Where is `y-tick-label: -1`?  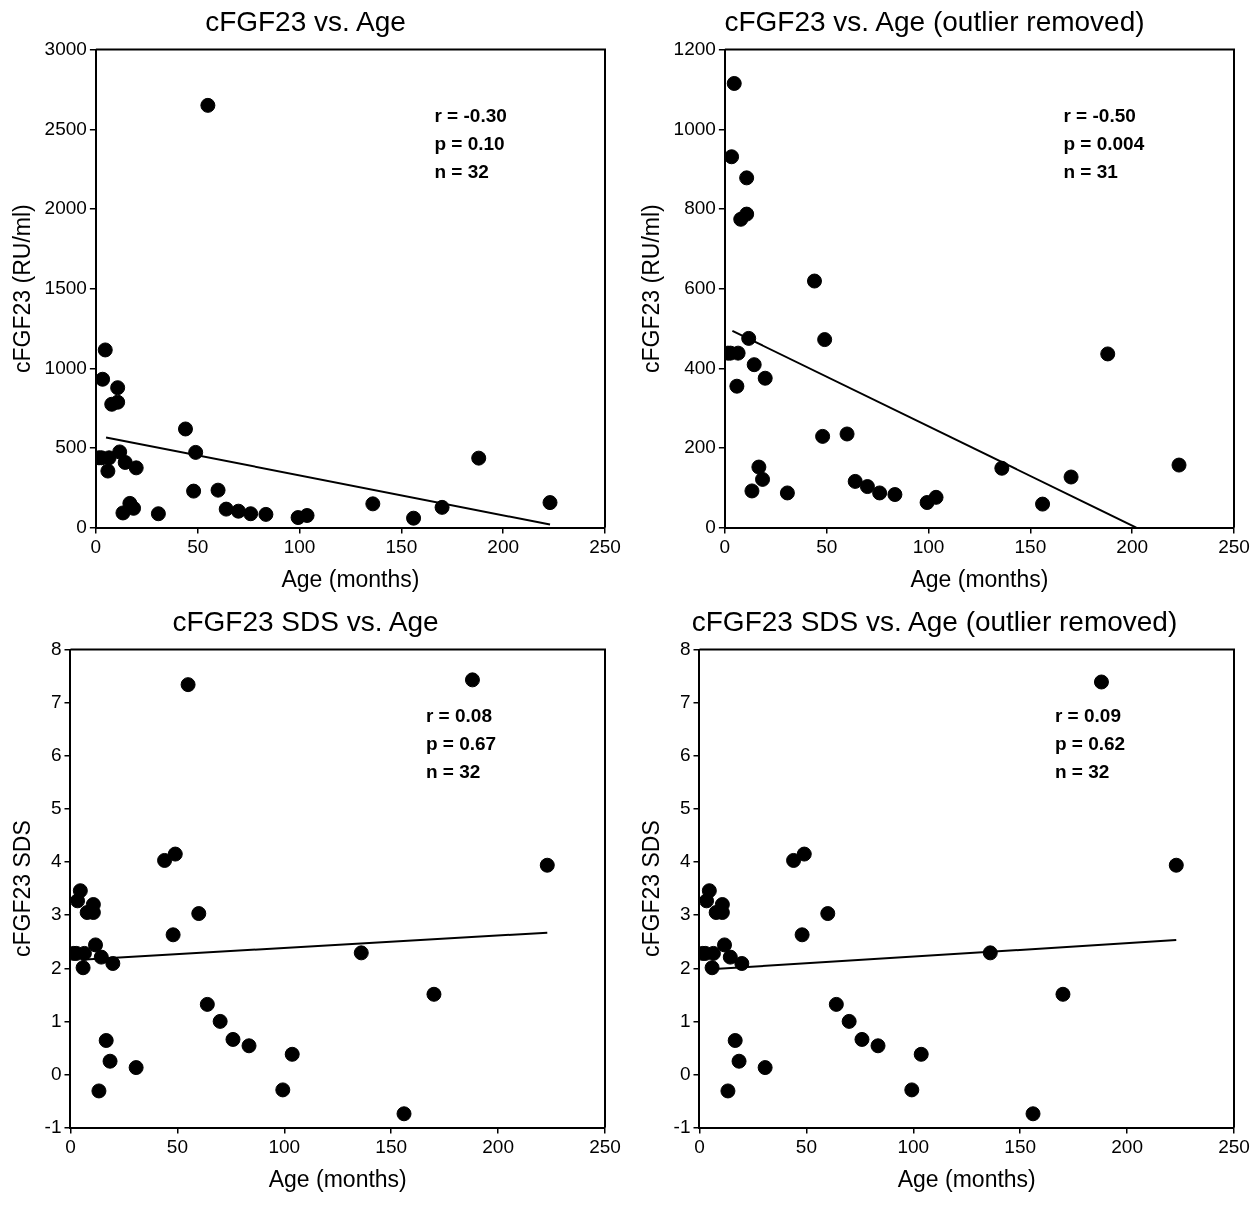
y-tick-label: -1 is located at coordinates (682, 1126).